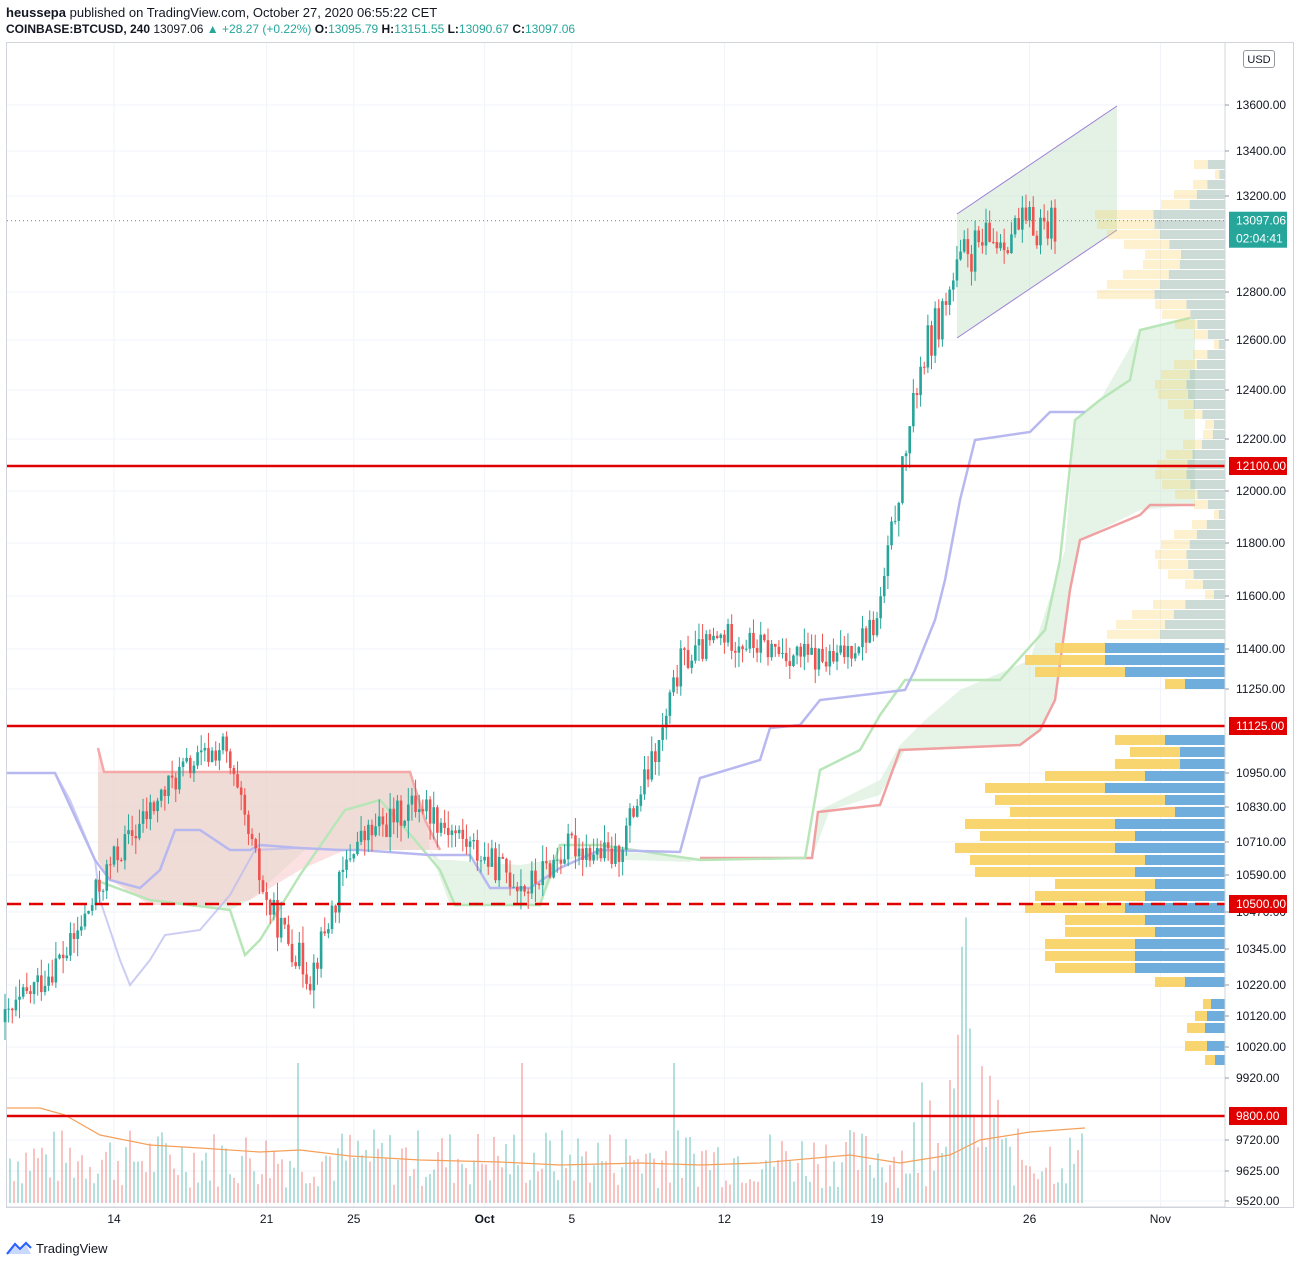 This screenshot has height=1269, width=1300. I want to click on price-tick-label: 10830.00, so click(1261, 807).